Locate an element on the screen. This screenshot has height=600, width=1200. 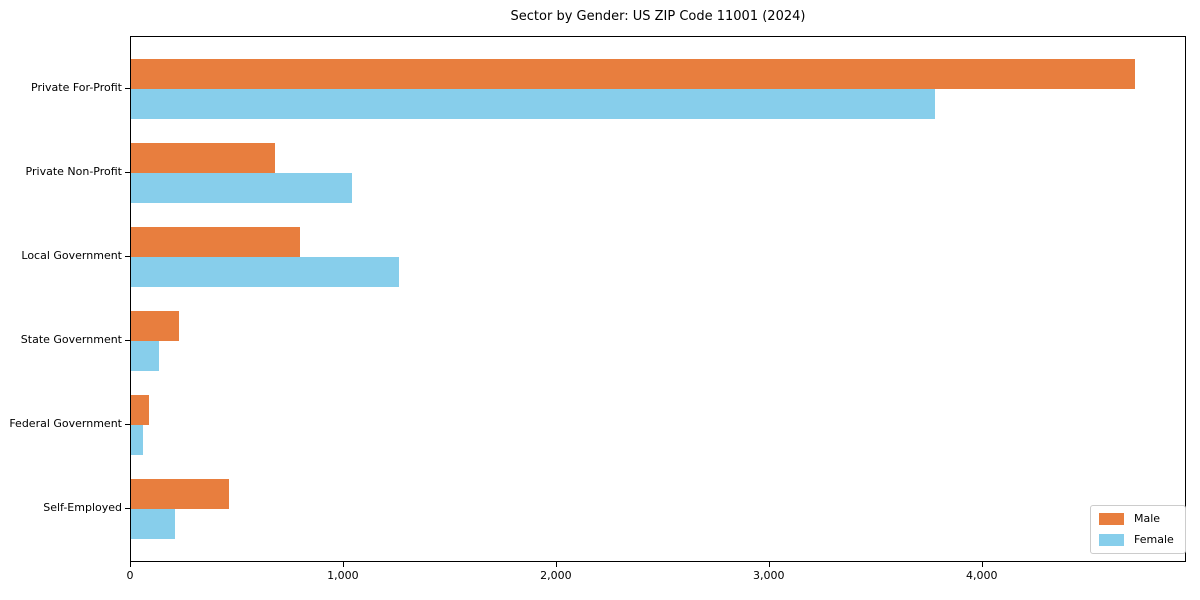
bar-male-local-government is located at coordinates (216, 242).